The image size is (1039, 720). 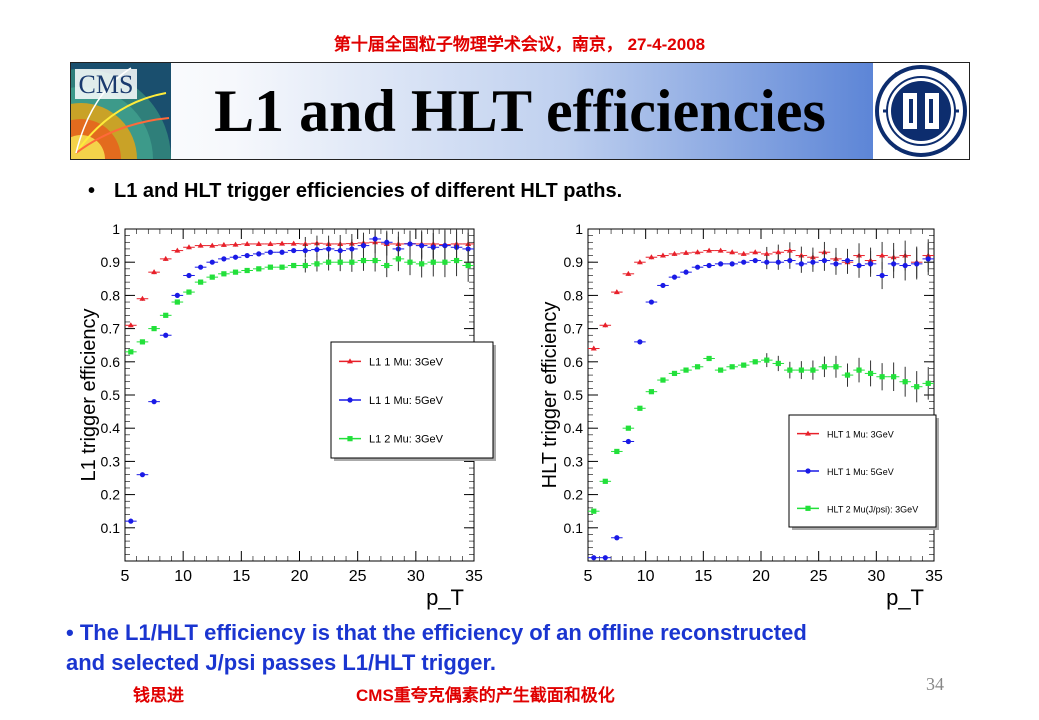 I want to click on y-tick-label: 0.6, so click(x=111, y=362).